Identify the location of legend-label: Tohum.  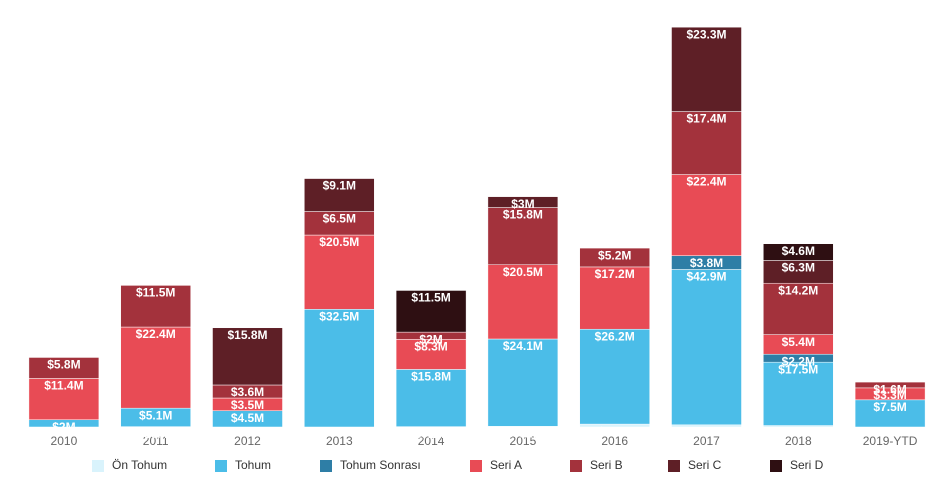
(253, 465).